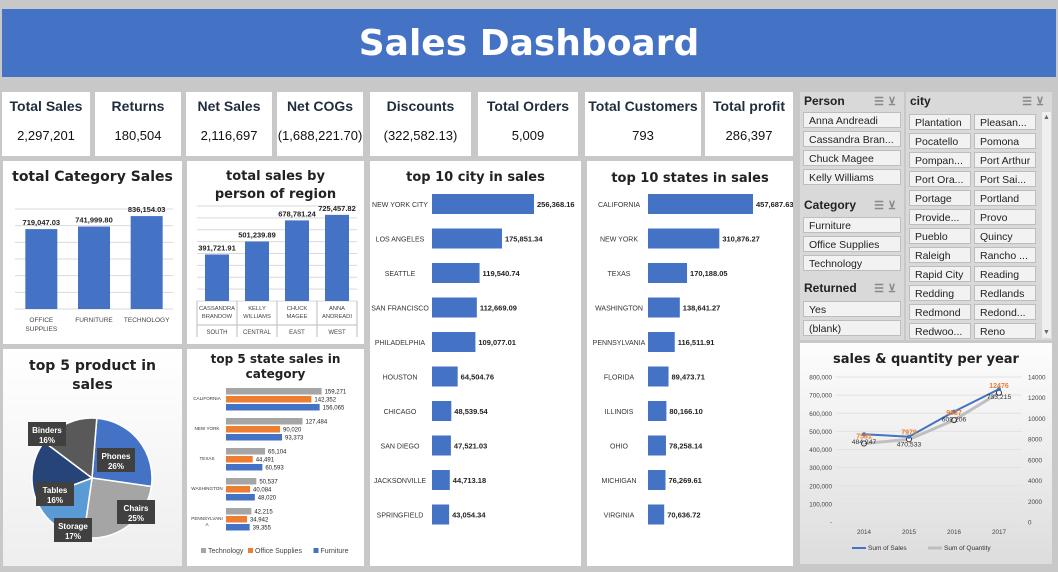 The height and width of the screenshot is (572, 1058). I want to click on slicer-item: Pueblo, so click(940, 236).